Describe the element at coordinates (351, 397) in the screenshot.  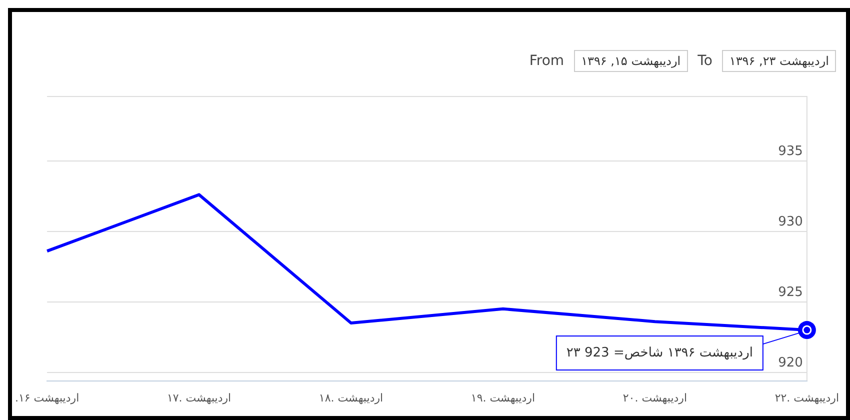
I see `x-tick-label: ۱۸. اردیبهشت` at that location.